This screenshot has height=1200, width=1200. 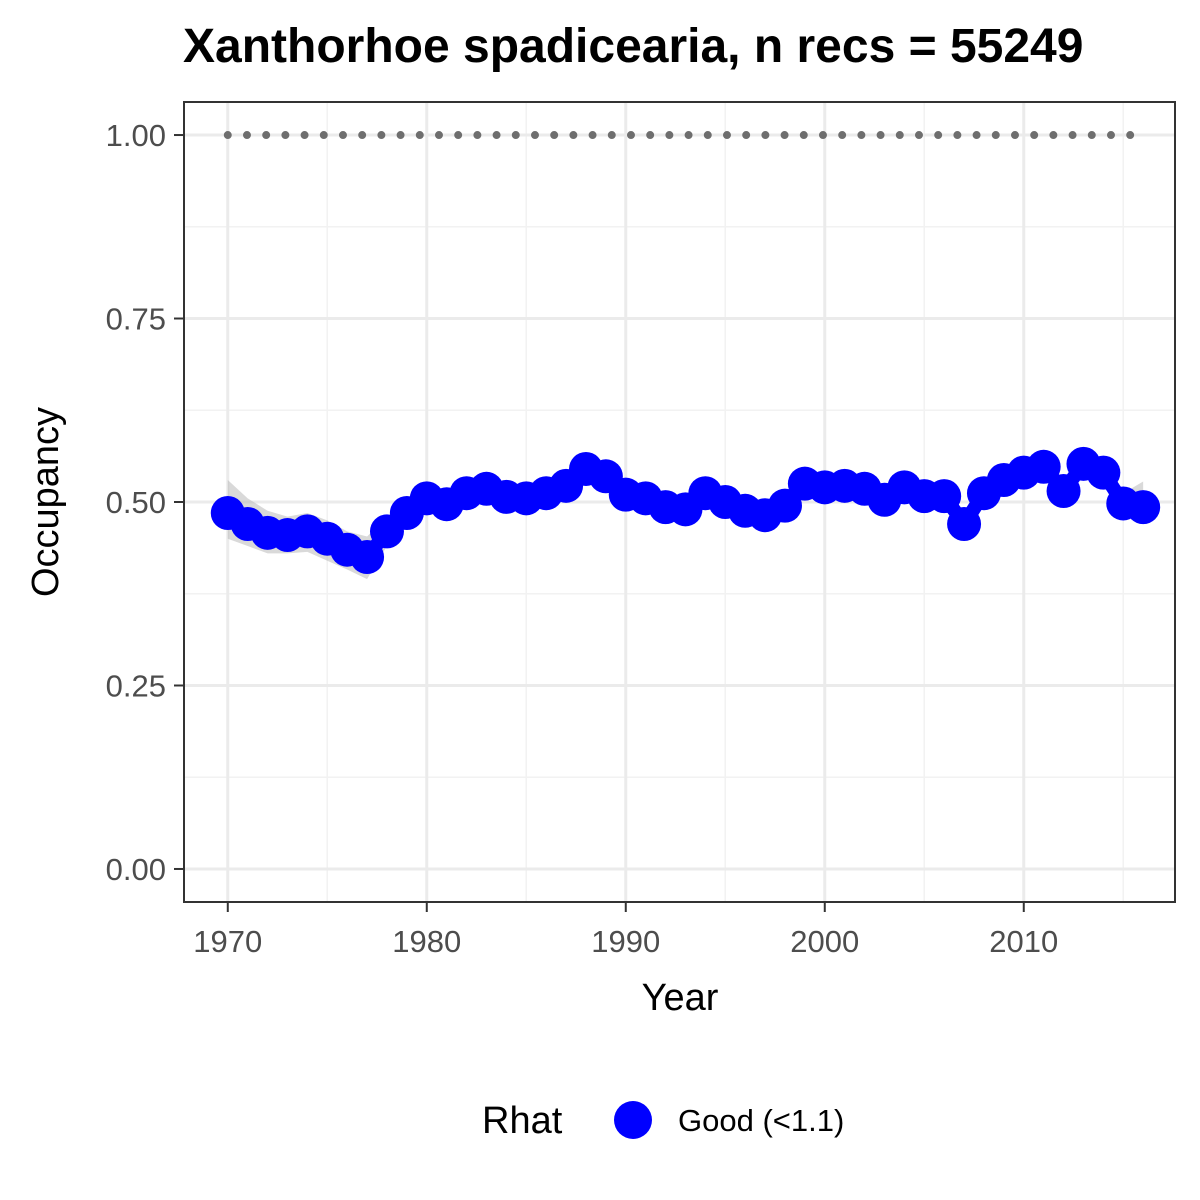 What do you see at coordinates (136, 869) in the screenshot?
I see `y-tick-label: 0.00` at bounding box center [136, 869].